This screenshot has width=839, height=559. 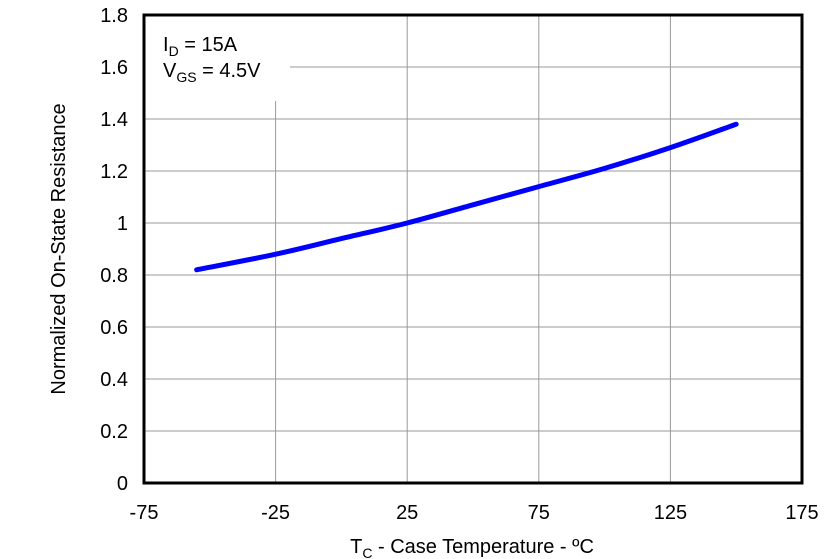 I want to click on y-tick-label: 0.4, so click(x=114, y=380).